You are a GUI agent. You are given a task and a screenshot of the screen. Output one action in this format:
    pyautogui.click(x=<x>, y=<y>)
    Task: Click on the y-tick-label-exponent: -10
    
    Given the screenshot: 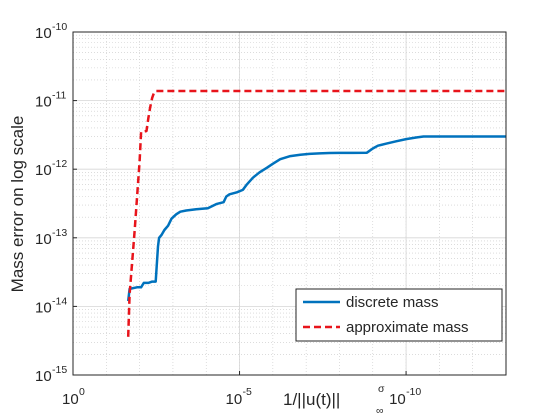 What is the action you would take?
    pyautogui.click(x=59, y=27)
    